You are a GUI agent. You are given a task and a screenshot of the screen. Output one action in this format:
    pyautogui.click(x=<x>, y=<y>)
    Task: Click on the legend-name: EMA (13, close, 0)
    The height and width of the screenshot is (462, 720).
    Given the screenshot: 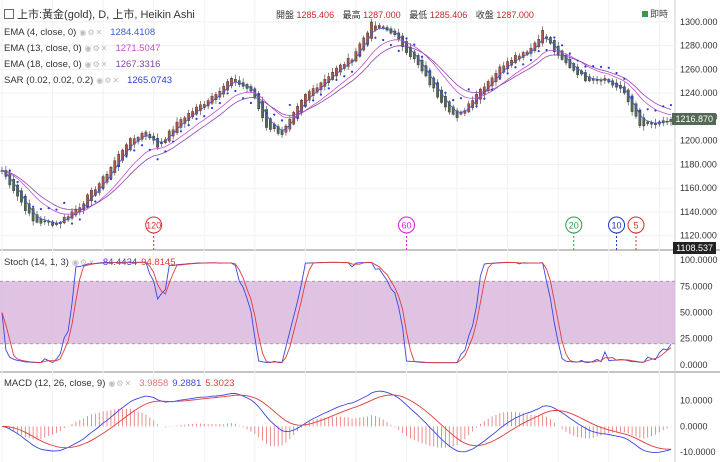 What is the action you would take?
    pyautogui.click(x=43, y=48)
    